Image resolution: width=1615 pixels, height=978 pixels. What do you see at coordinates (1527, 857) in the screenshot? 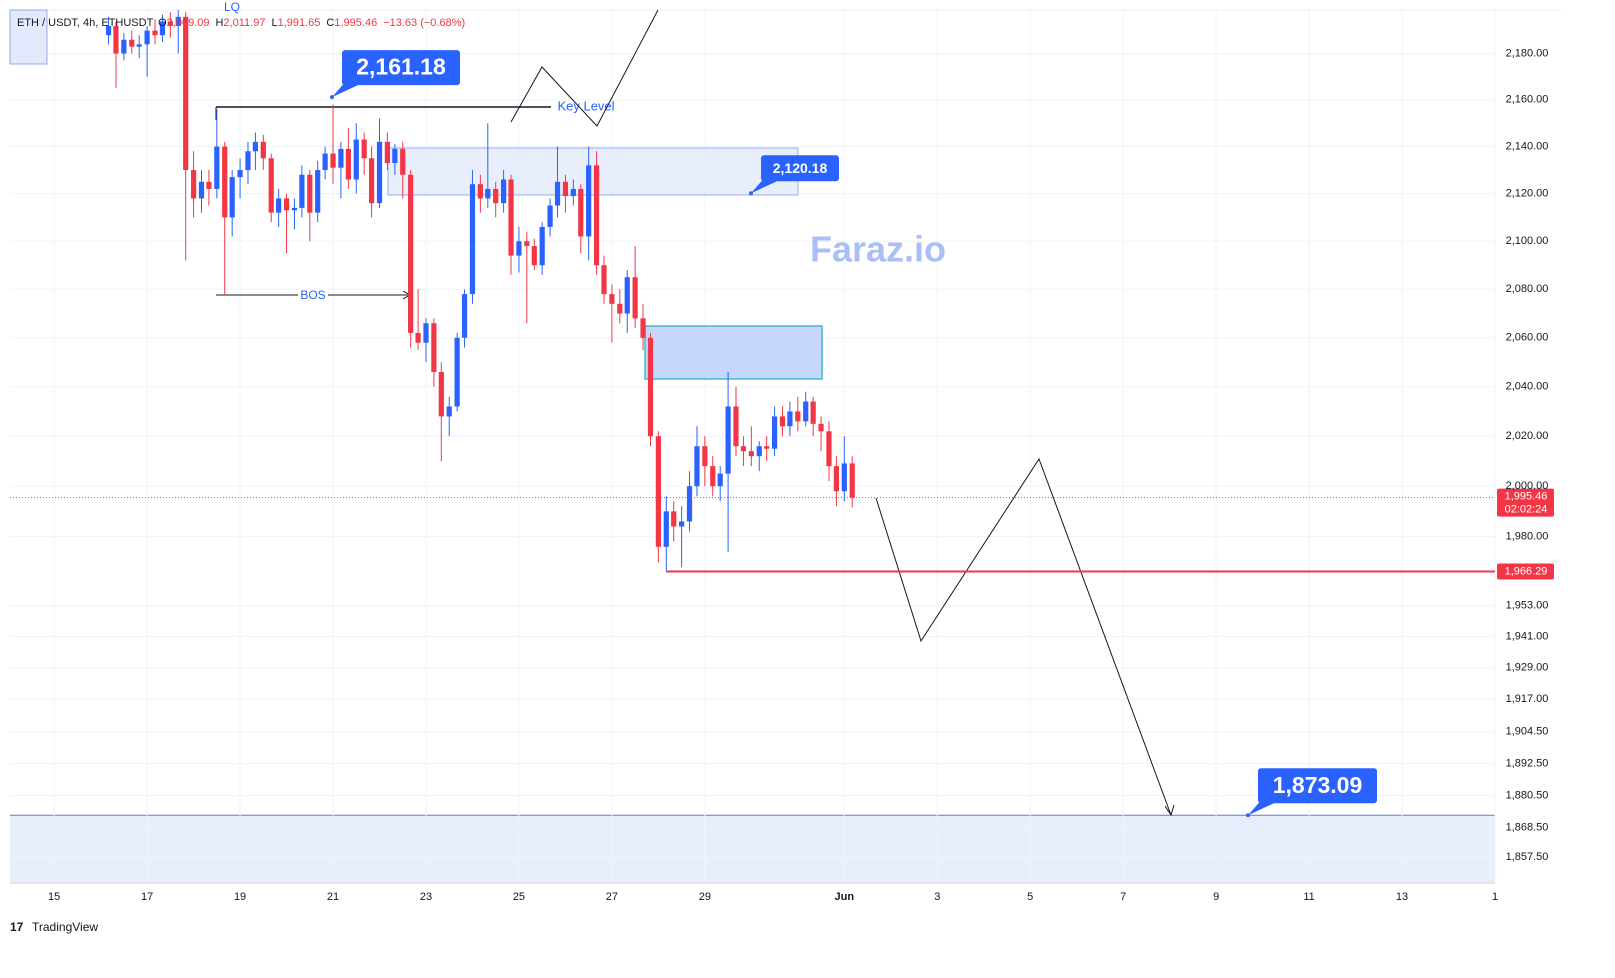
I see `y-tick-label: 1,857.50` at bounding box center [1527, 857].